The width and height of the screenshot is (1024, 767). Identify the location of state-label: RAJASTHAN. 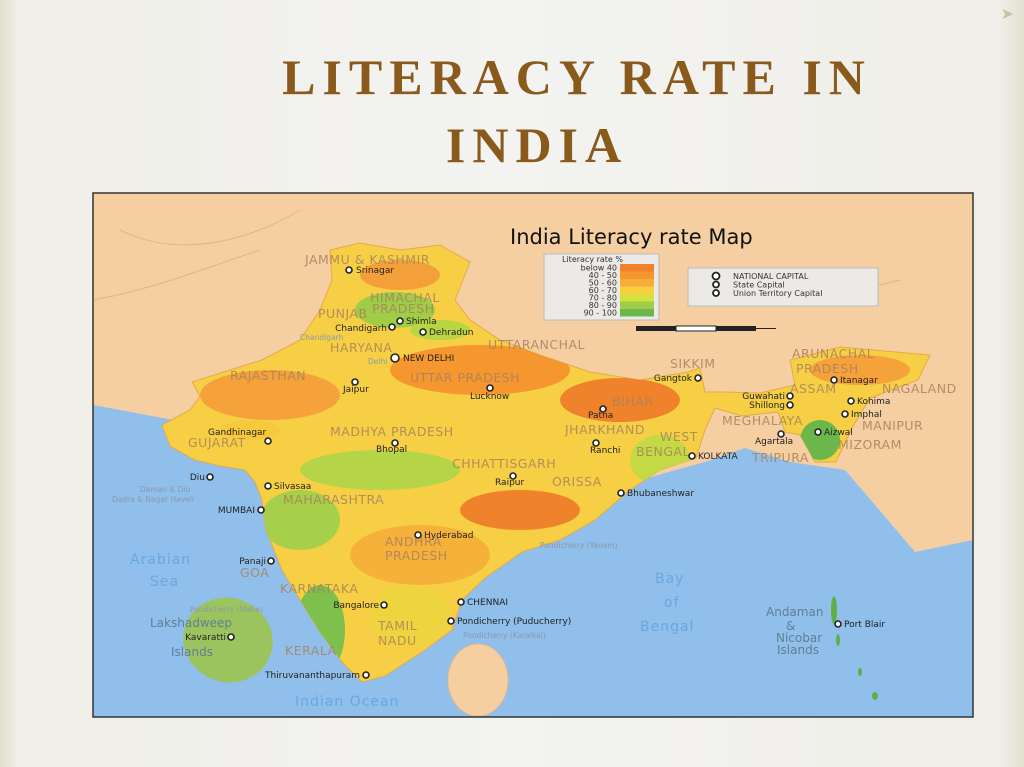
(268, 375).